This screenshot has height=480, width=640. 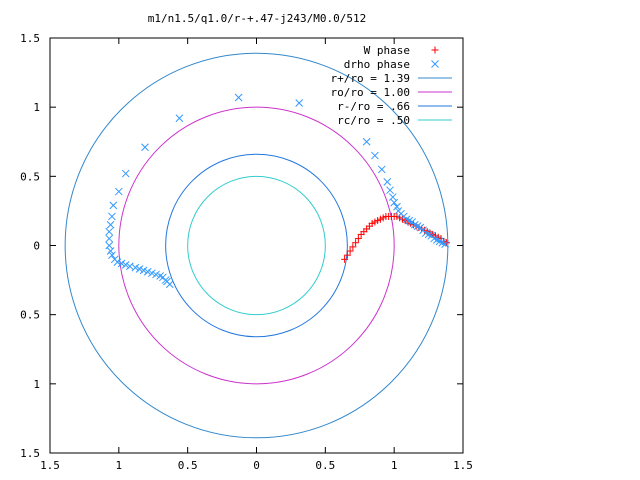 What do you see at coordinates (387, 50) in the screenshot?
I see `legend-label-0: W phase` at bounding box center [387, 50].